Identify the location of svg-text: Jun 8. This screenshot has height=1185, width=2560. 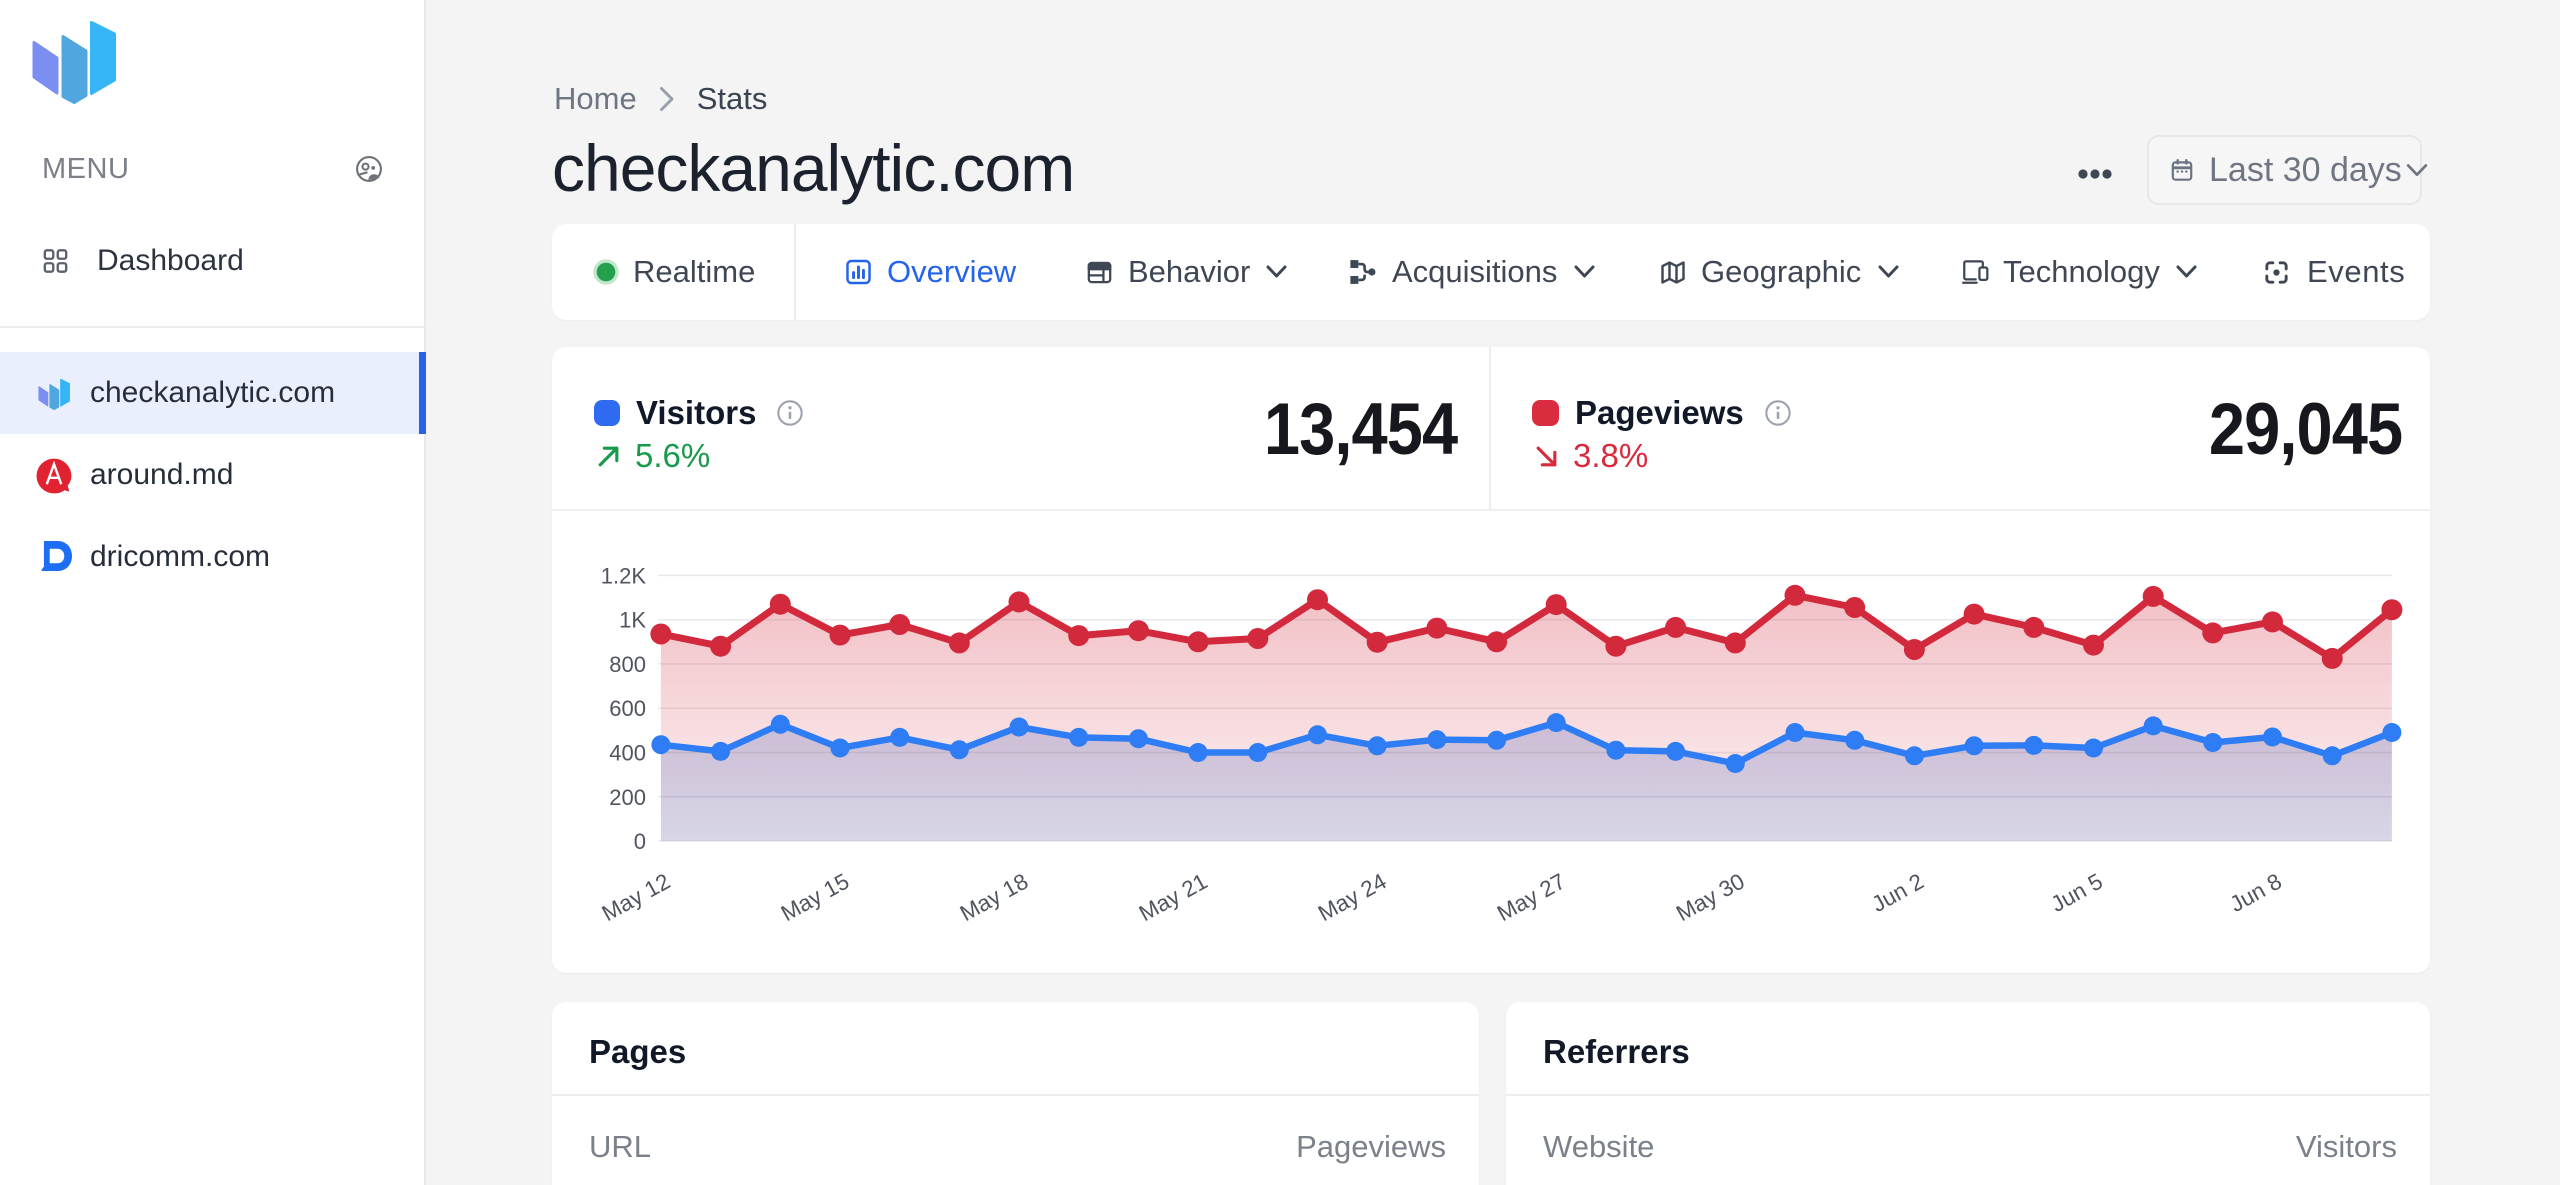
(2256, 893).